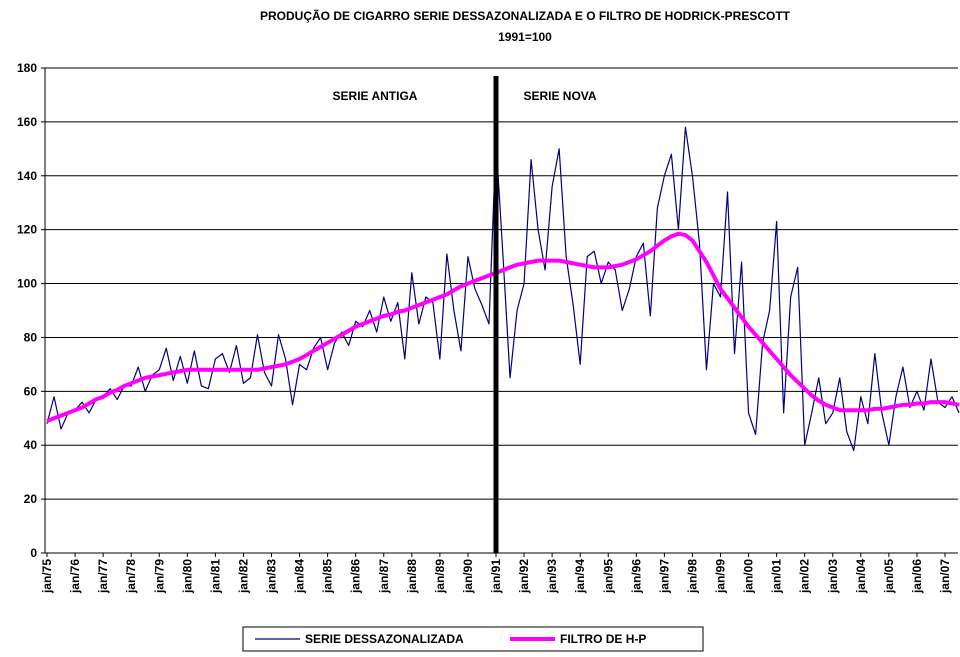  Describe the element at coordinates (384, 576) in the screenshot. I see `x-tick-label: jan/87` at that location.